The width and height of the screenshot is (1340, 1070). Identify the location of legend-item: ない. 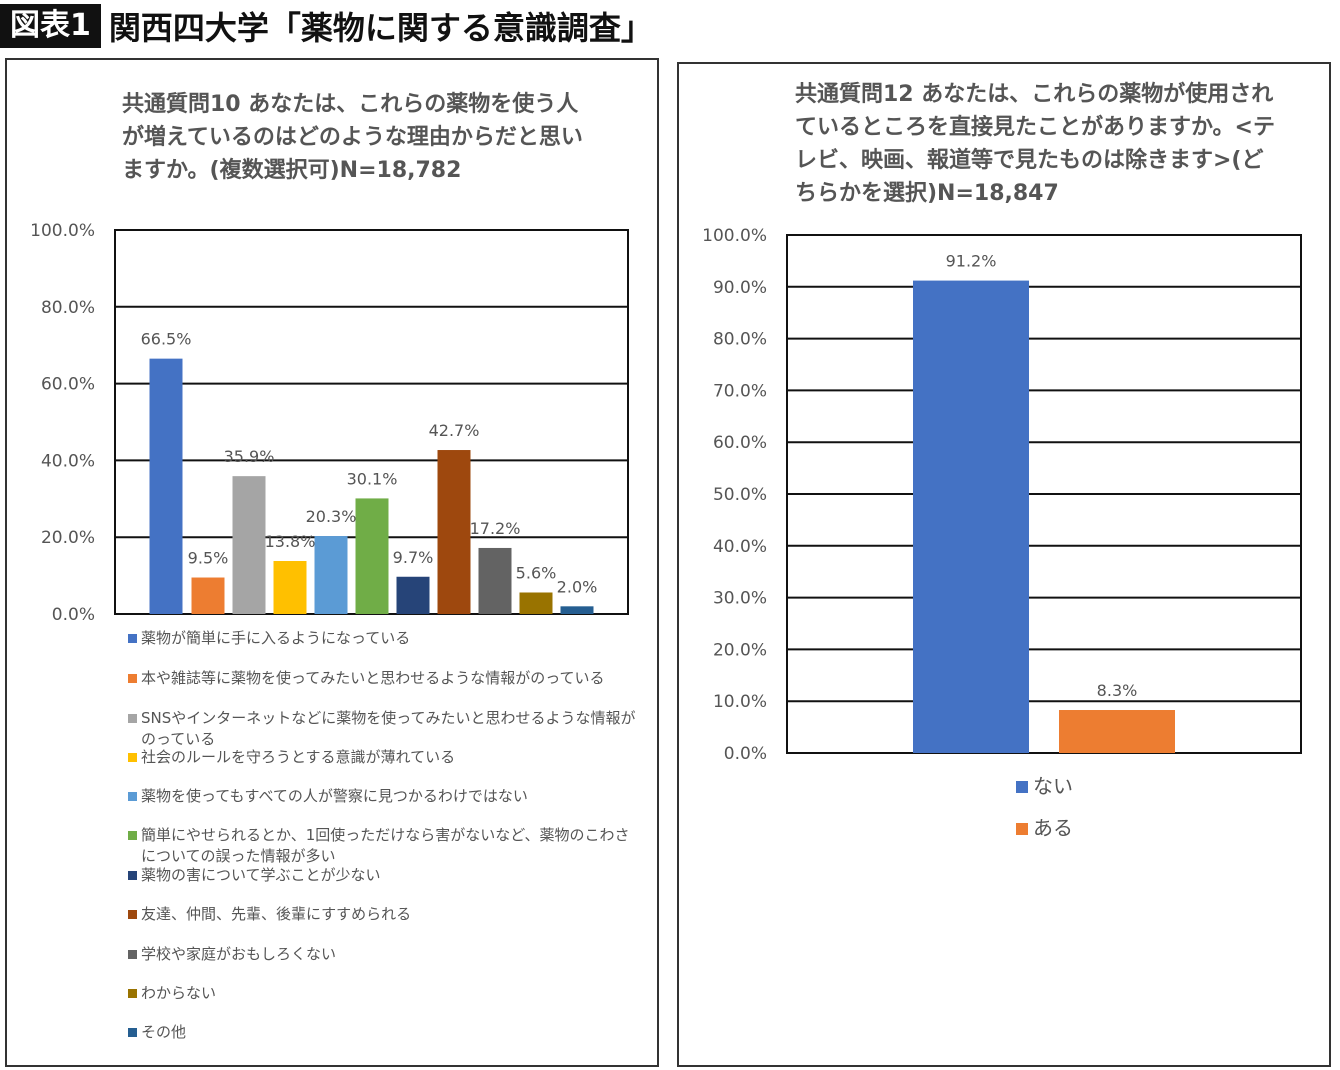
(1044, 784).